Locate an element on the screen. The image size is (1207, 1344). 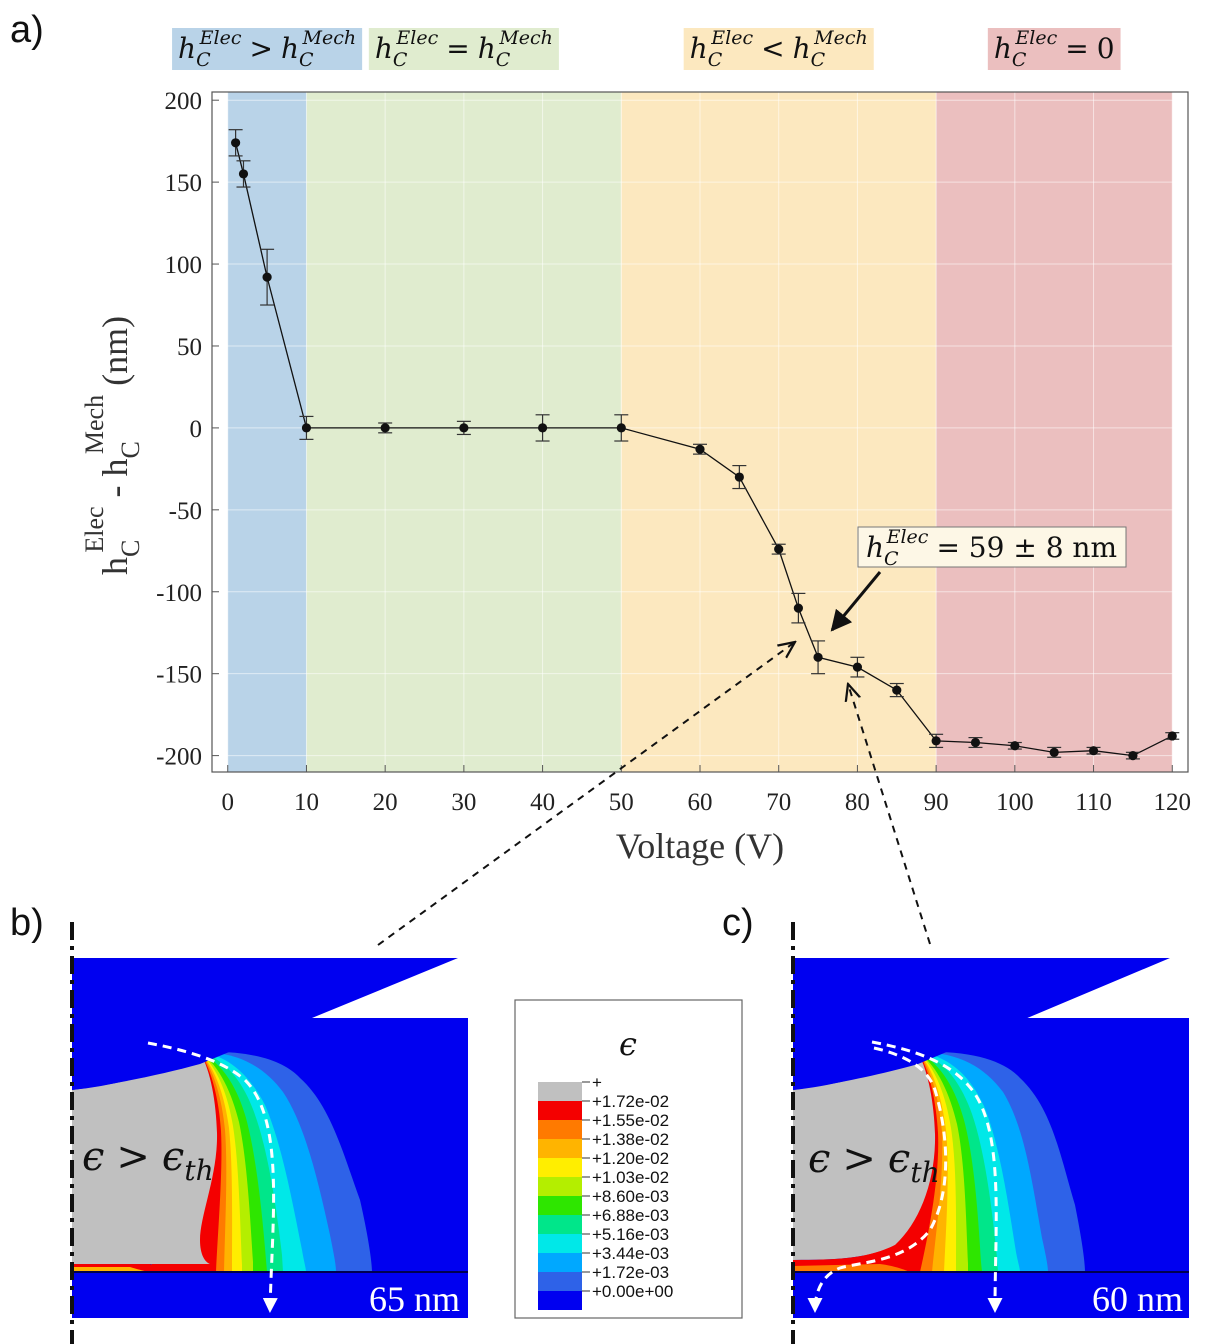
x-tick-label-11: 100 is located at coordinates (1015, 802).